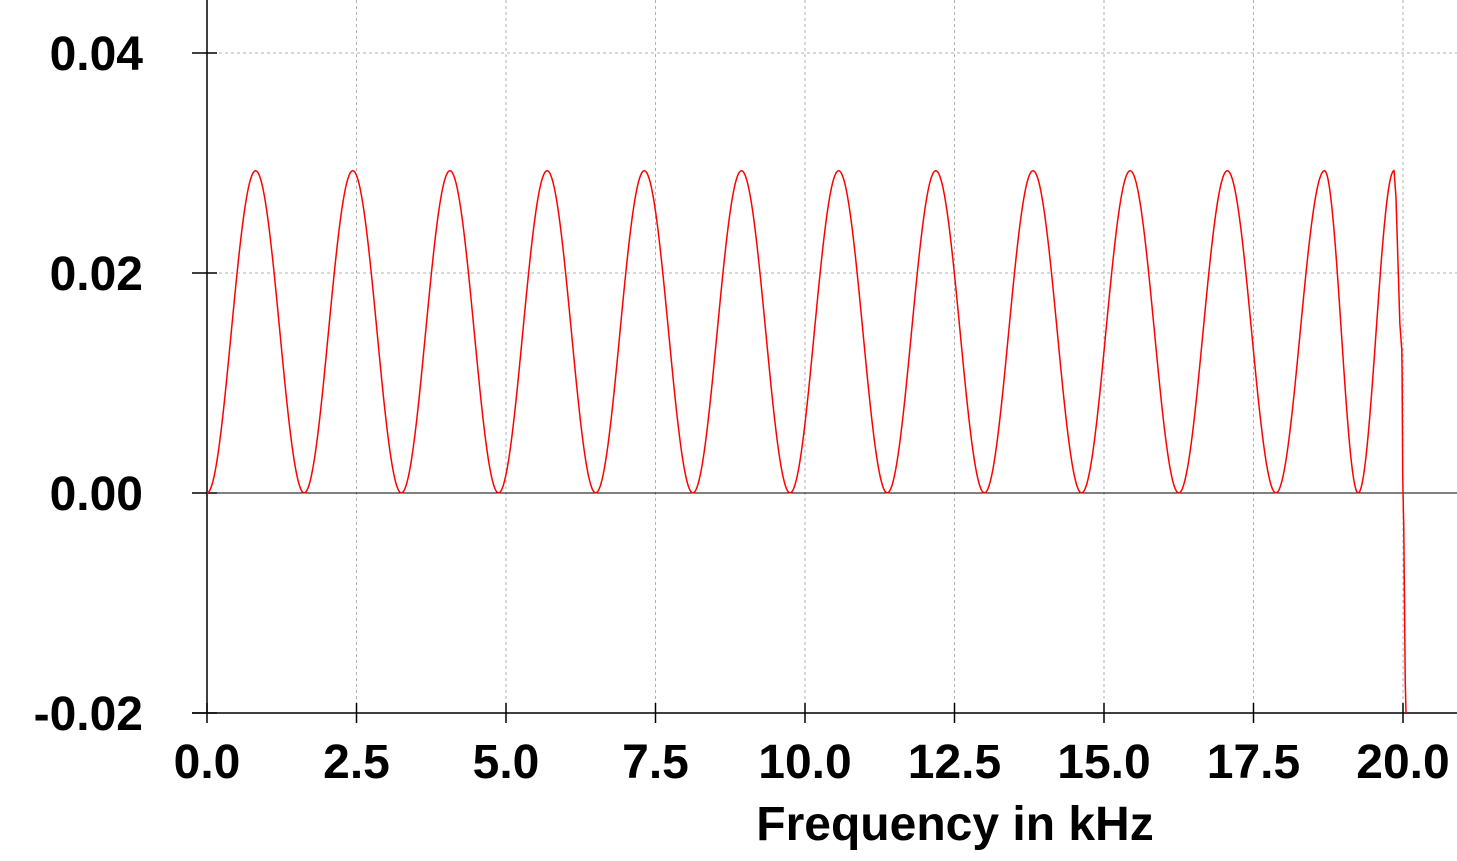 Image resolution: width=1457 pixels, height=861 pixels. Describe the element at coordinates (207, 762) in the screenshot. I see `x-tick-label: 0.0` at that location.